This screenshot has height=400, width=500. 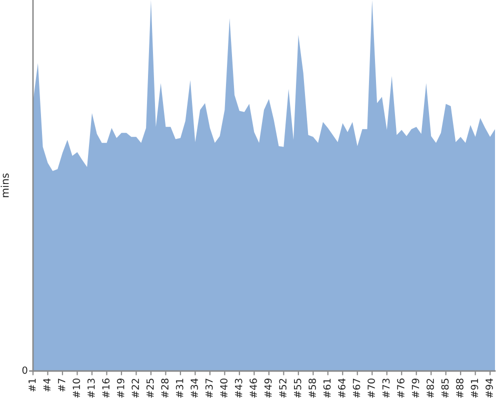 I want to click on x-tick-label: #76, so click(x=400, y=388).